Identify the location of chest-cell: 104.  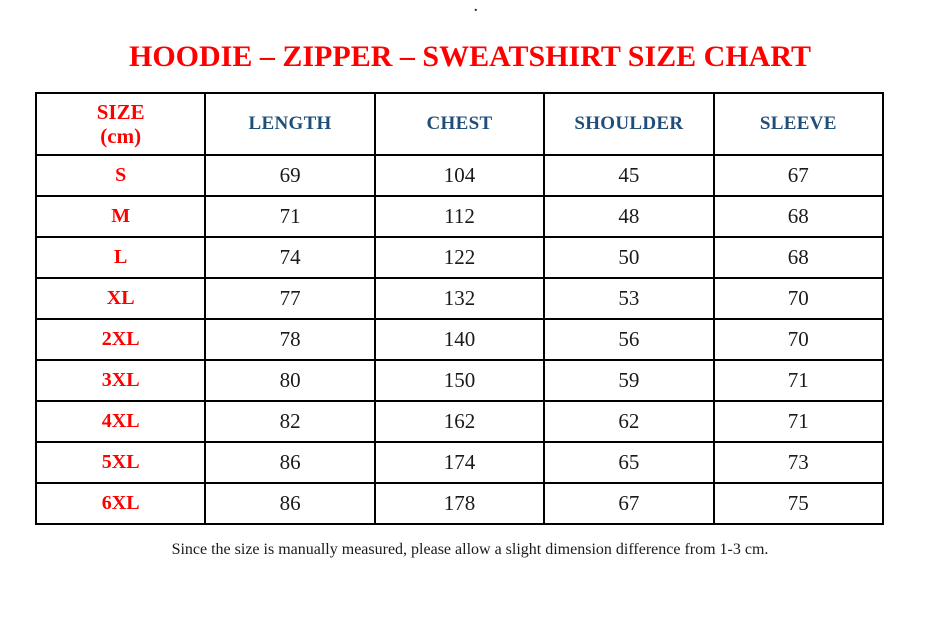
(459, 175).